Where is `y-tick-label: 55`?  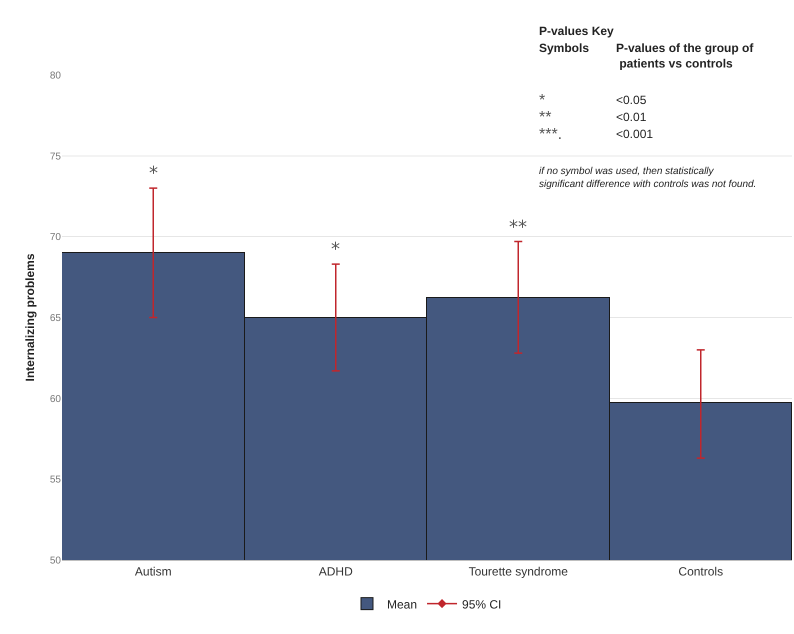
y-tick-label: 55 is located at coordinates (56, 480).